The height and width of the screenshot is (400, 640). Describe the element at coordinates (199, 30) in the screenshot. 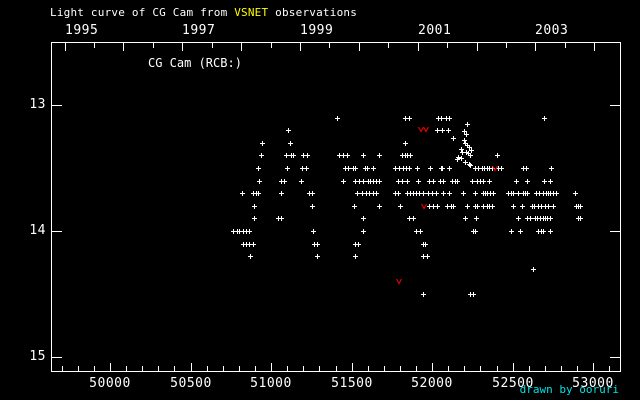

I see `top-axis-year-label: 1997` at that location.